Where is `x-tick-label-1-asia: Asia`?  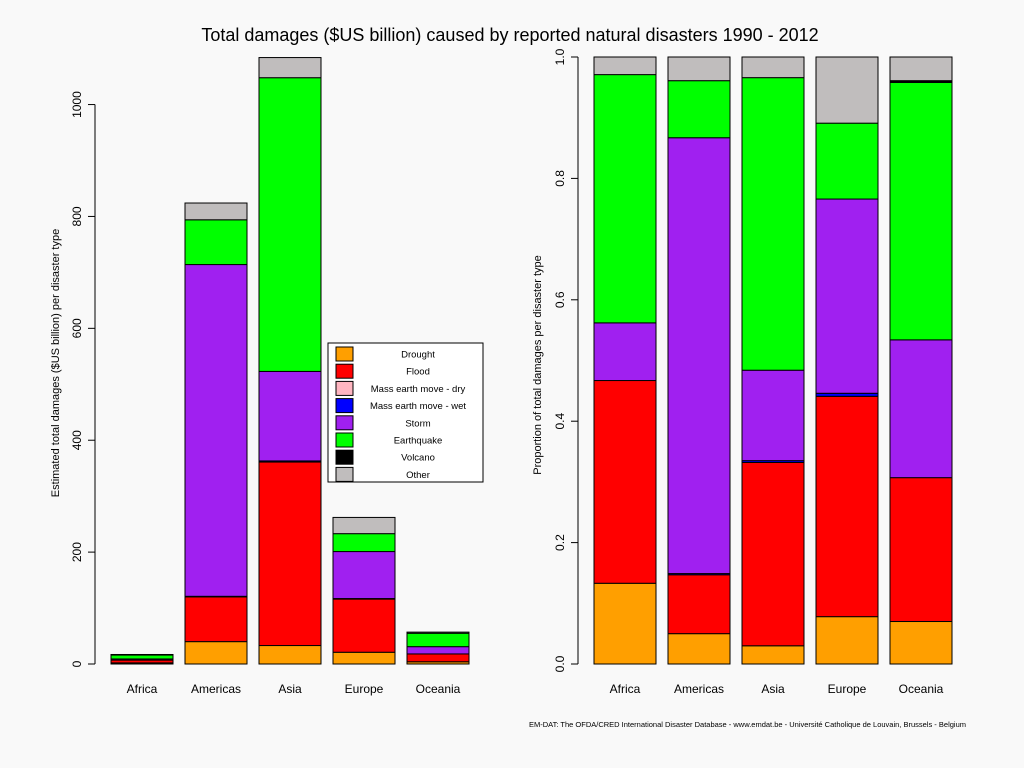
x-tick-label-1-asia: Asia is located at coordinates (773, 689).